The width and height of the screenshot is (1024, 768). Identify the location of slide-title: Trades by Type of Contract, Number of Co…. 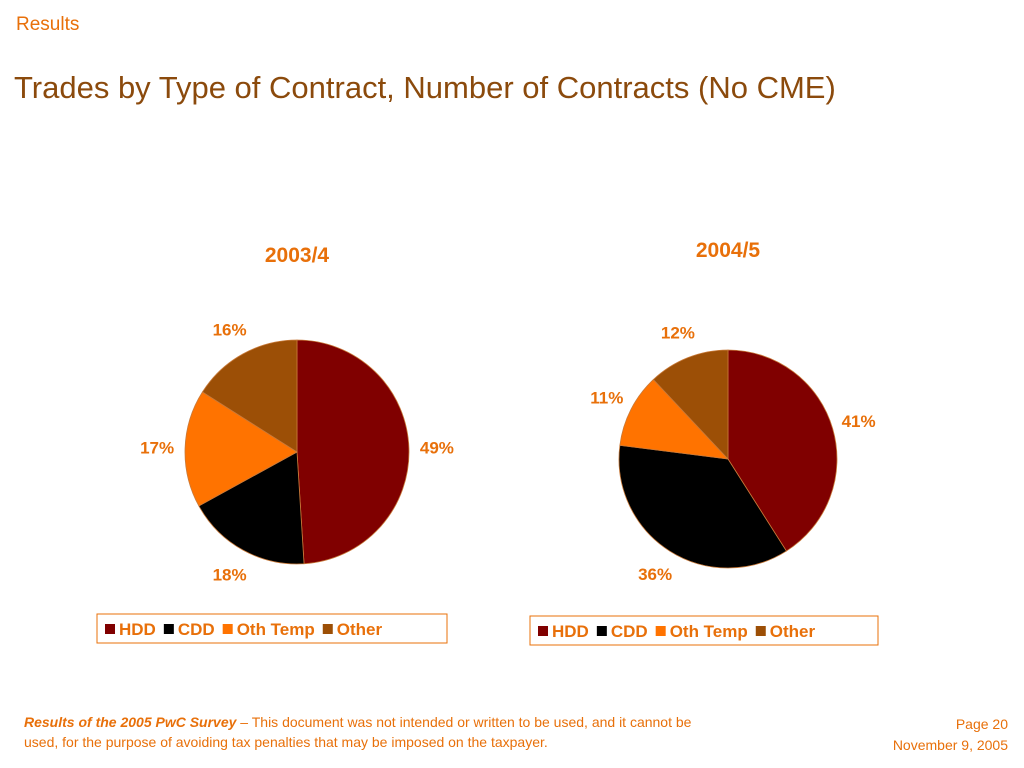
(425, 87).